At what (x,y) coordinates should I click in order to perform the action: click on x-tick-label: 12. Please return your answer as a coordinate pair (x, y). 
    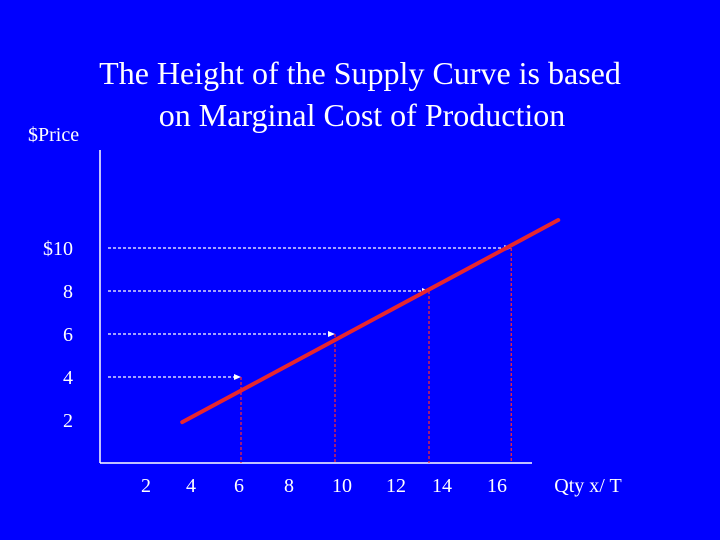
    Looking at the image, I should click on (396, 486).